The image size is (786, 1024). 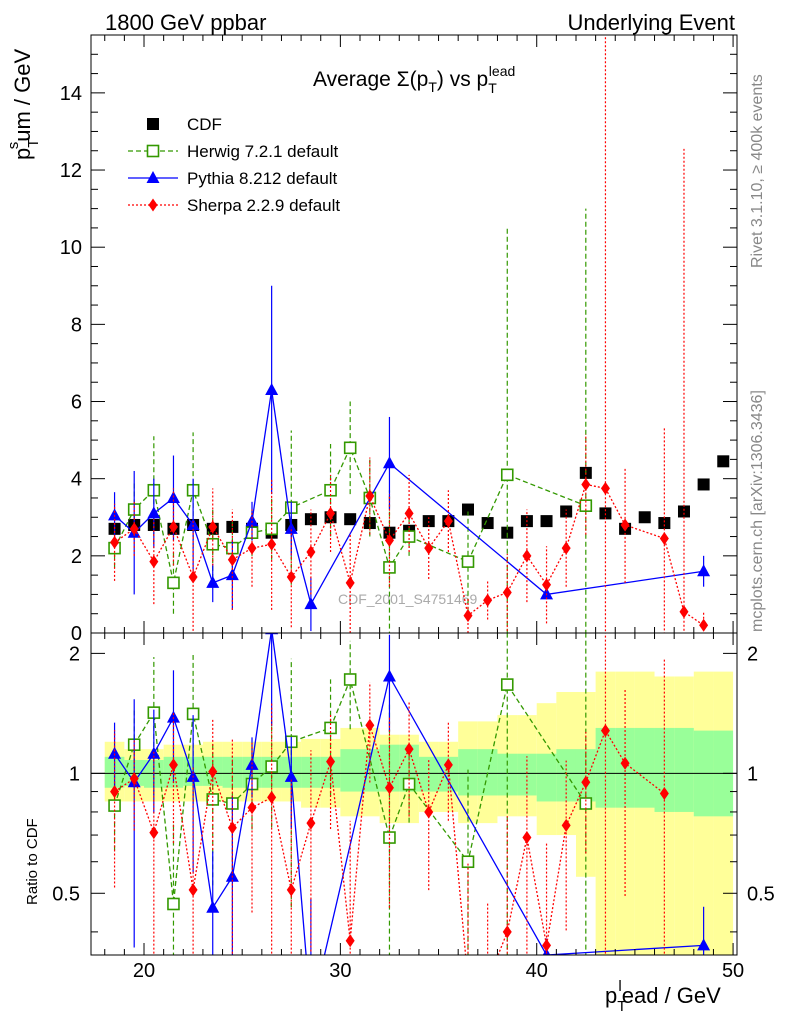 What do you see at coordinates (185, 22) in the screenshot?
I see `header-left: 1800 GeV ppbar` at bounding box center [185, 22].